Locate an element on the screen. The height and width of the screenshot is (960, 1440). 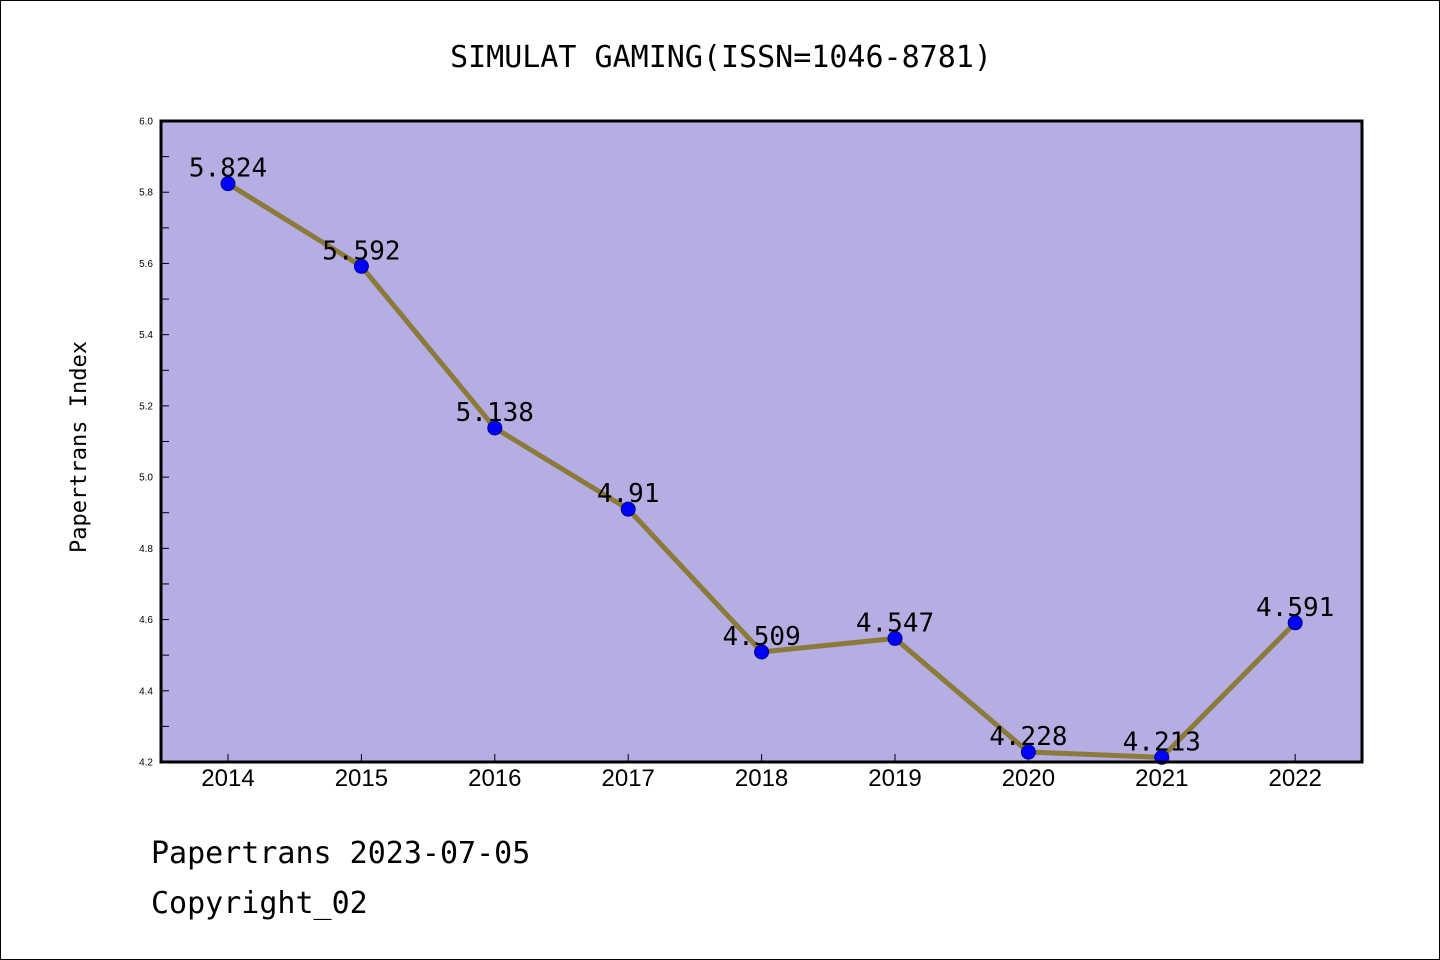
y-tick-label: 4.6 is located at coordinates (146, 620).